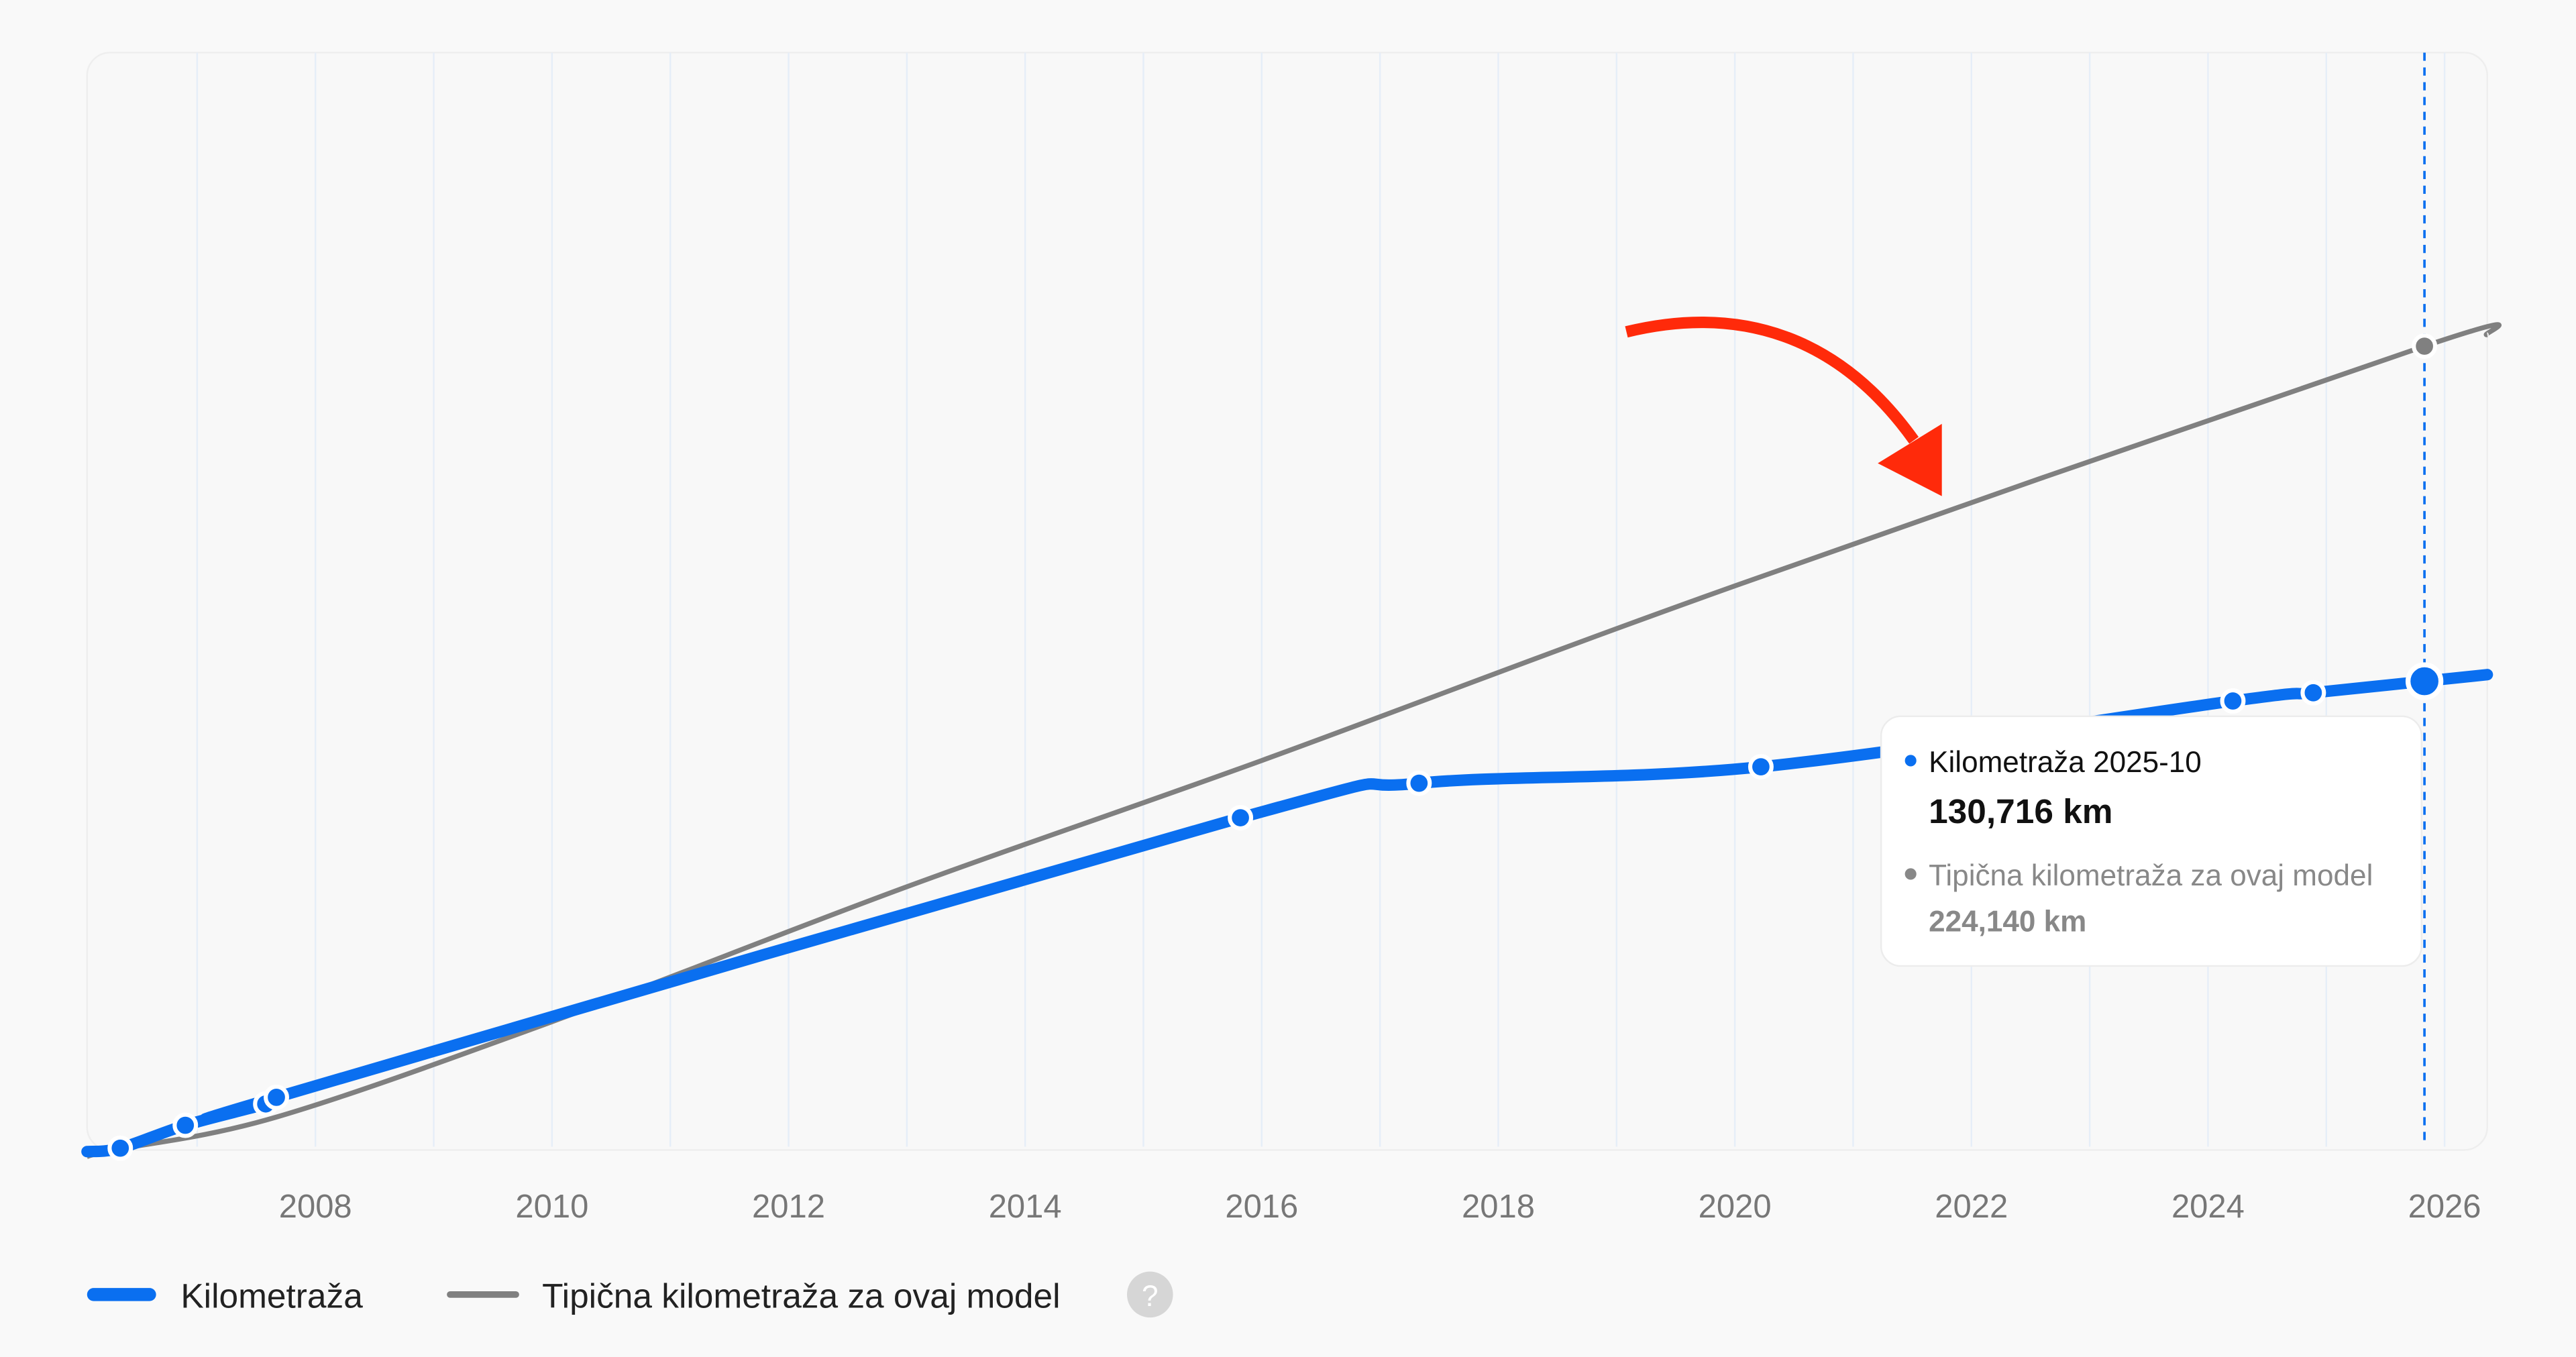  I want to click on legend-item-typical: Tipična kilometraža za ovaj model, so click(754, 1295).